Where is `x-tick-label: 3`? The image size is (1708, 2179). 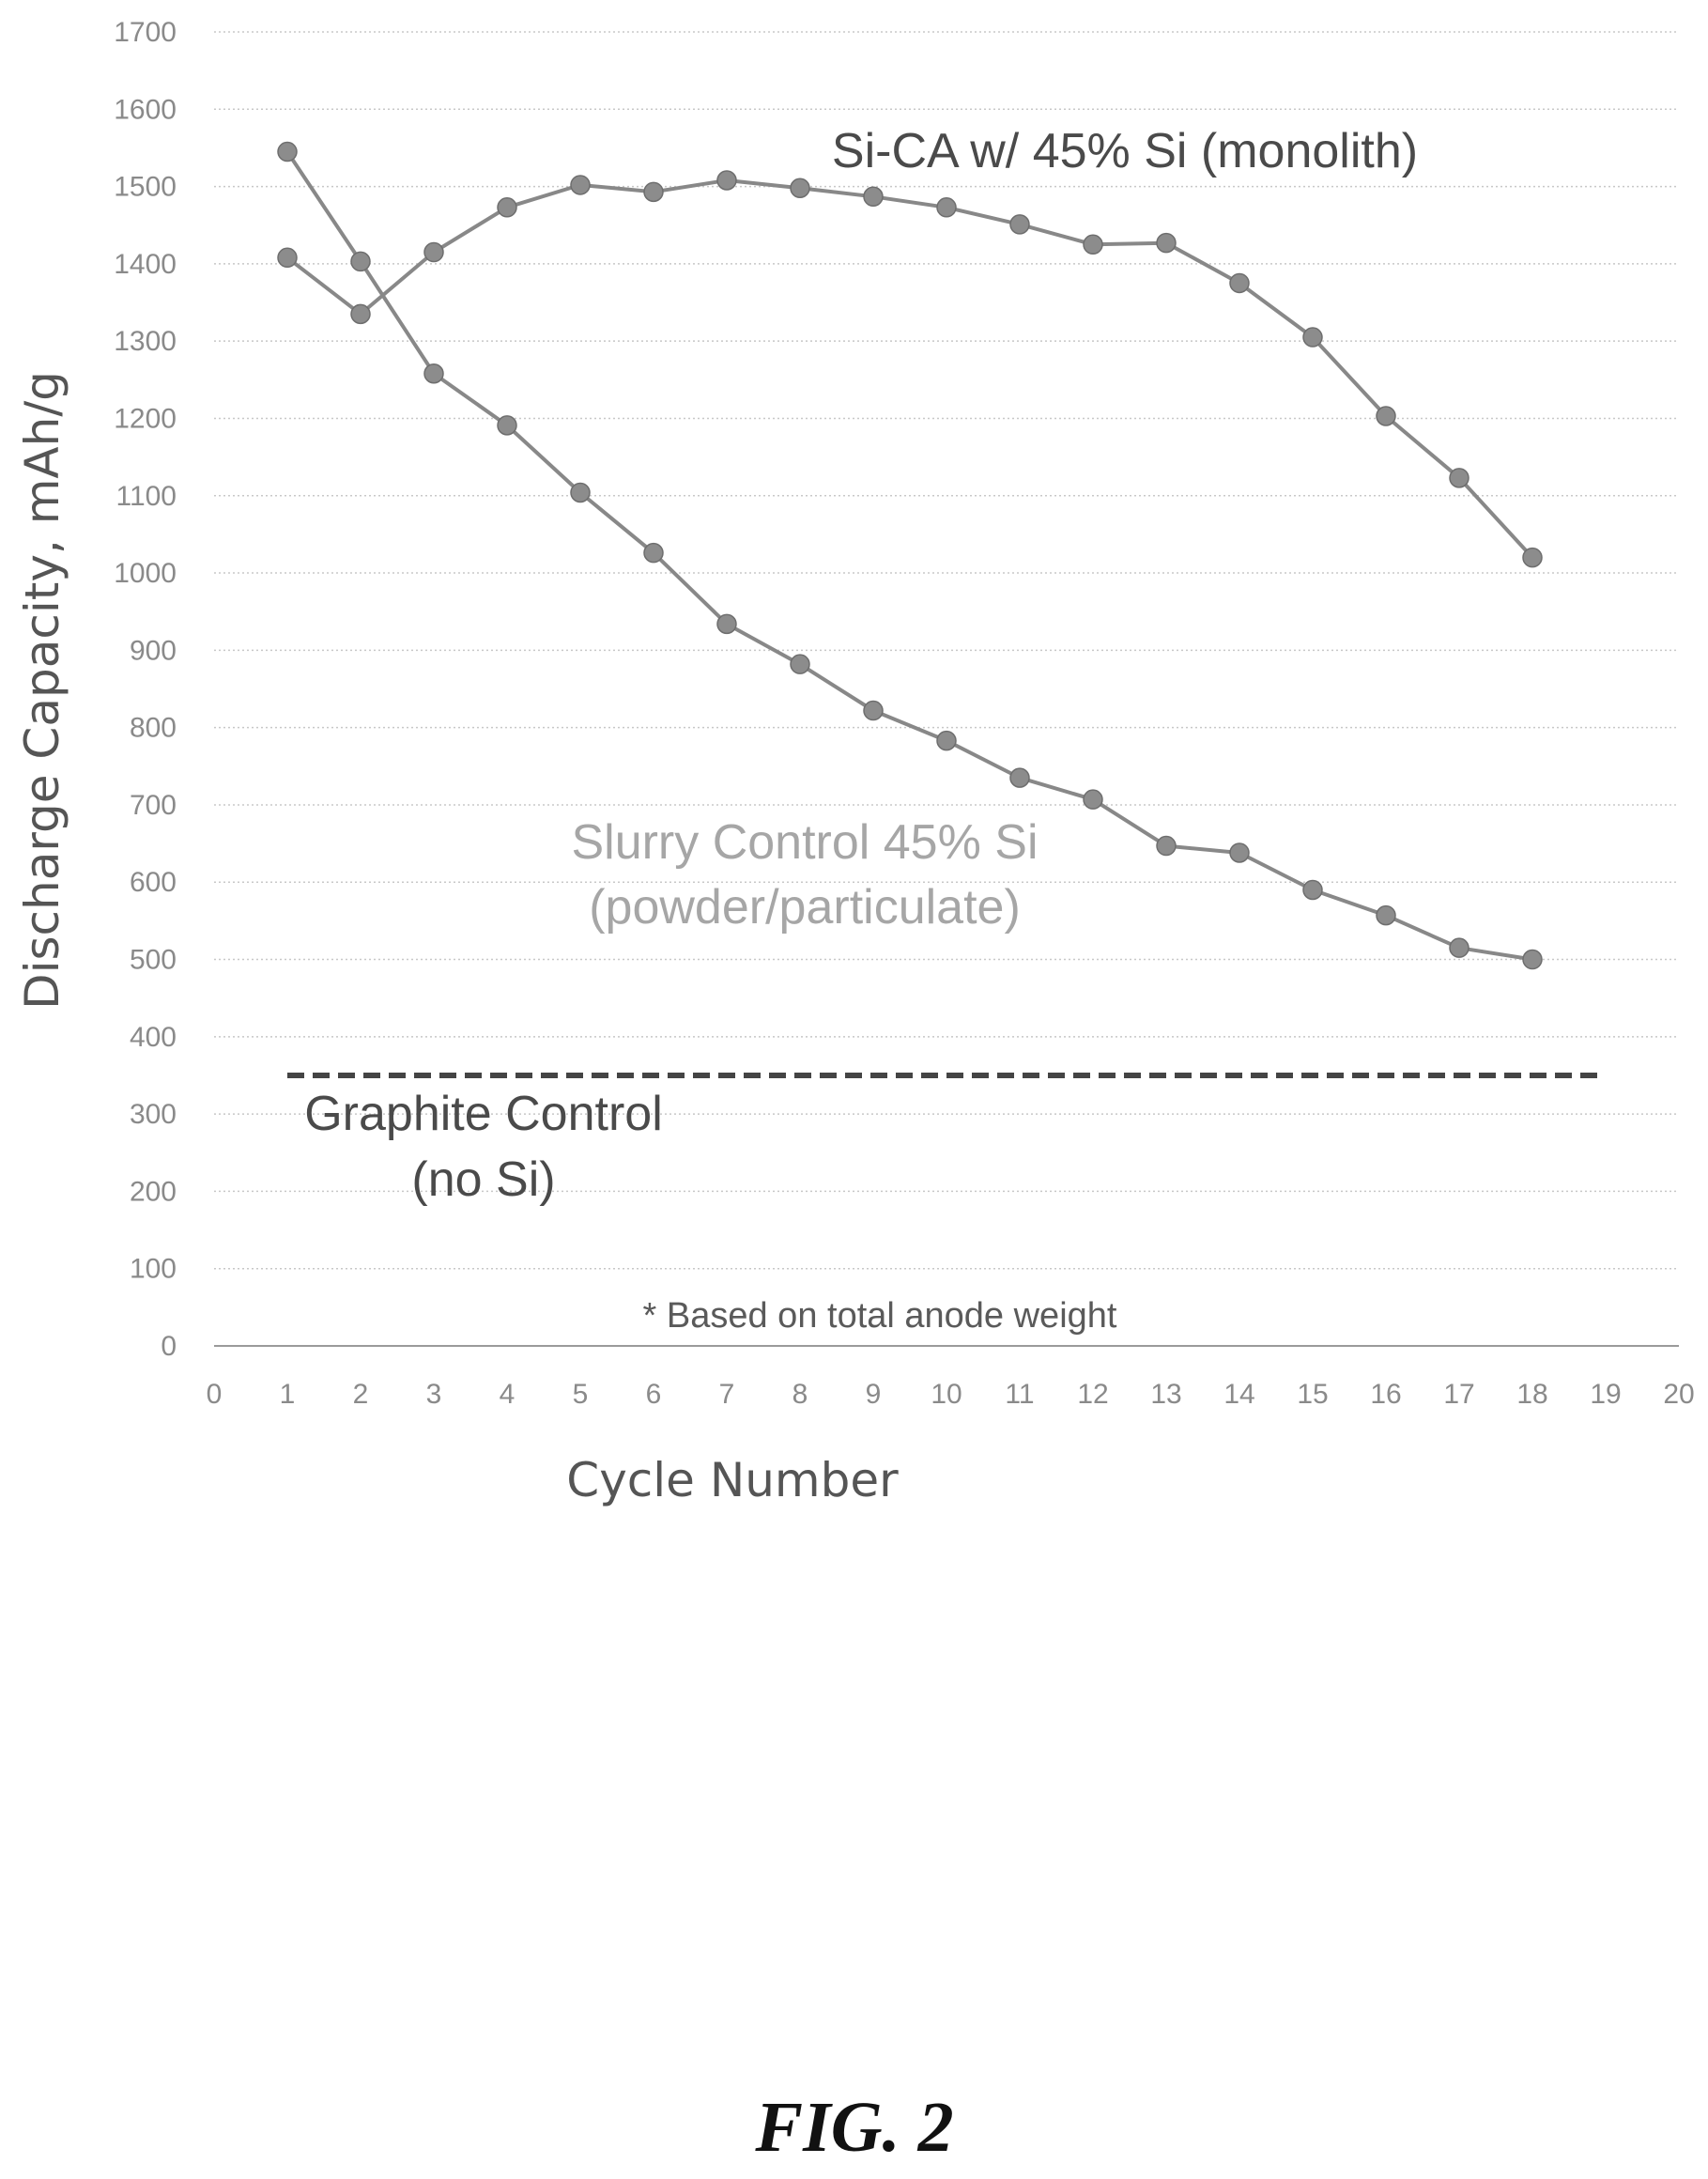
x-tick-label: 3 is located at coordinates (434, 1394).